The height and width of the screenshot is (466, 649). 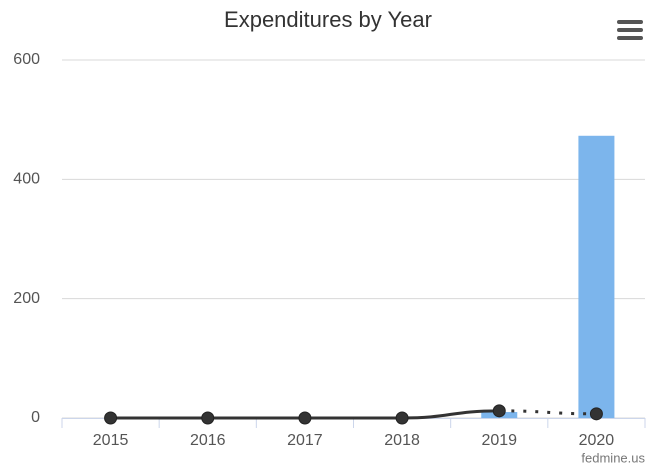 What do you see at coordinates (613, 457) in the screenshot?
I see `credits: fedmine.us` at bounding box center [613, 457].